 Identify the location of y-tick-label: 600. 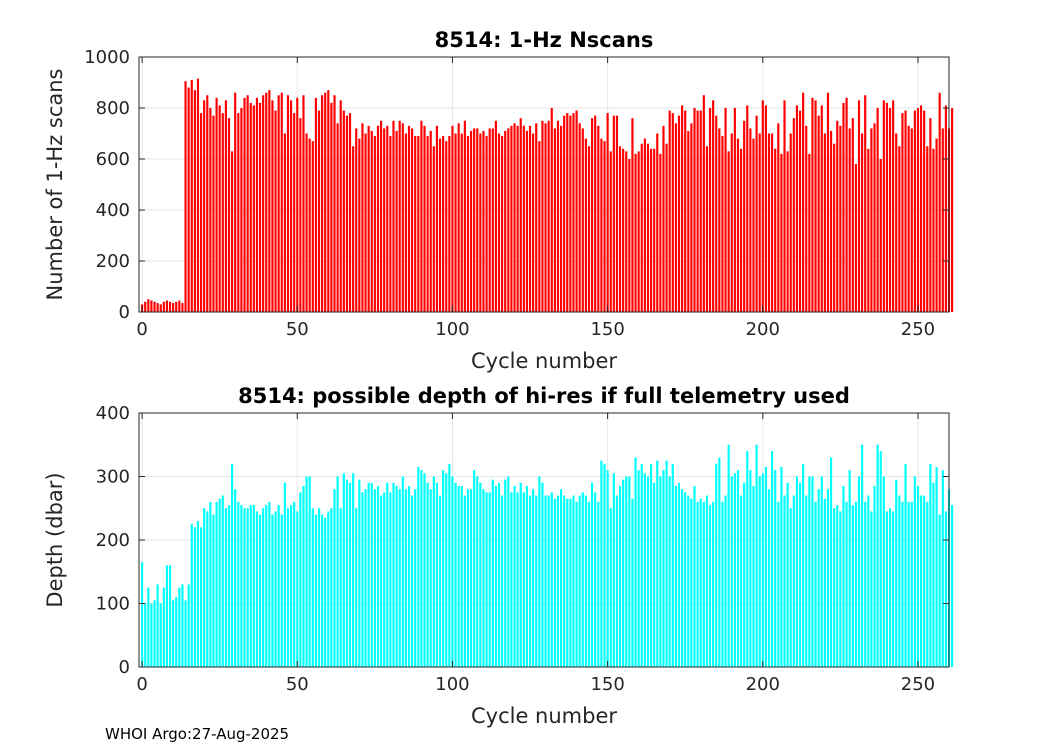
(113, 159).